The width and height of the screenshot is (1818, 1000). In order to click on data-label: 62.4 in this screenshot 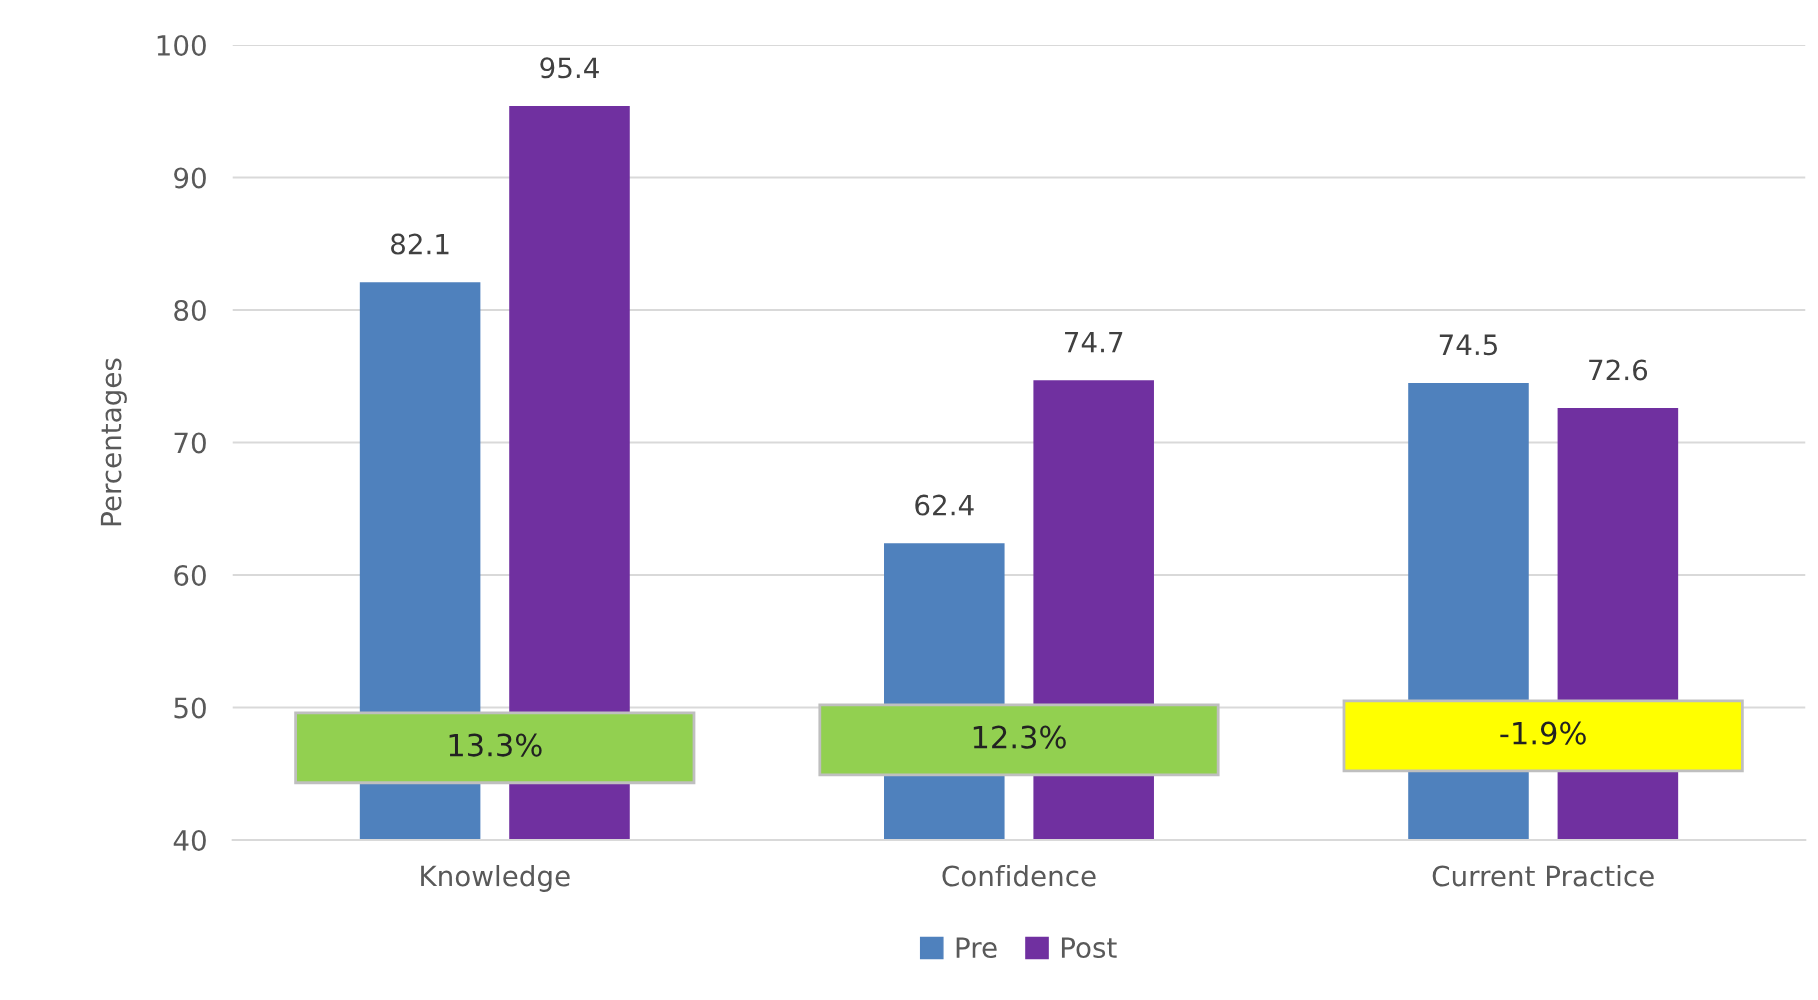, I will do `click(944, 505)`.